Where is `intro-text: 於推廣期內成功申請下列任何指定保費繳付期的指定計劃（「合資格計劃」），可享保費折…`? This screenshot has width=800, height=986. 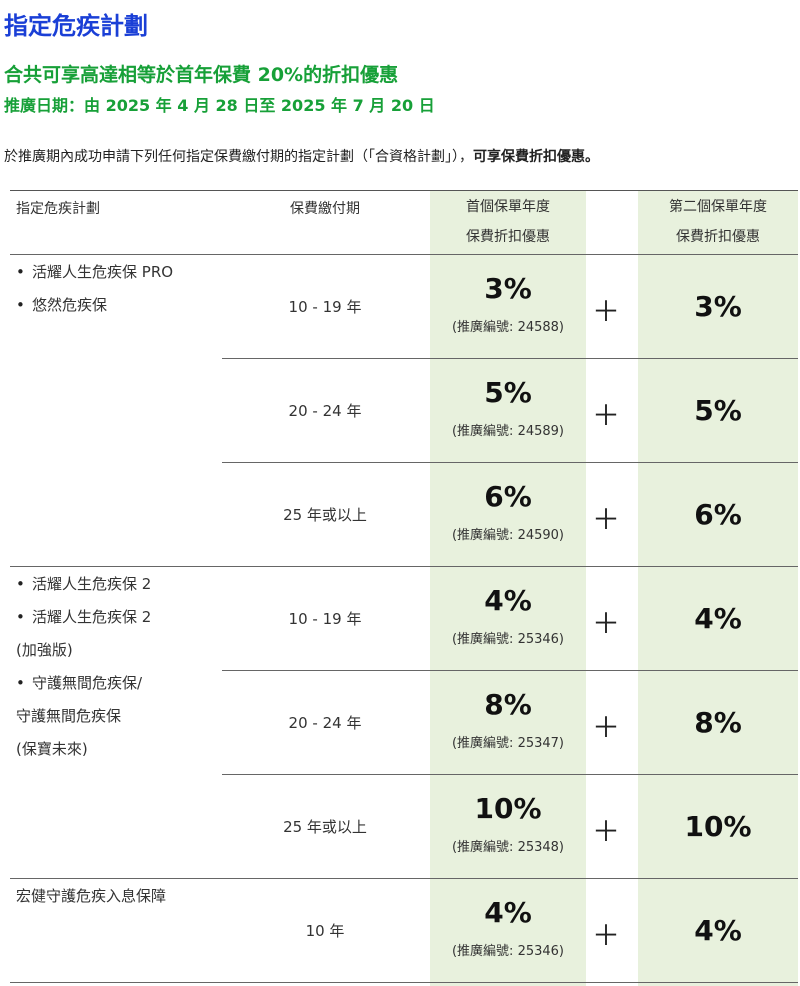 intro-text: 於推廣期內成功申請下列任何指定保費繳付期的指定計劃（「合資格計劃」），可享保費折… is located at coordinates (301, 156).